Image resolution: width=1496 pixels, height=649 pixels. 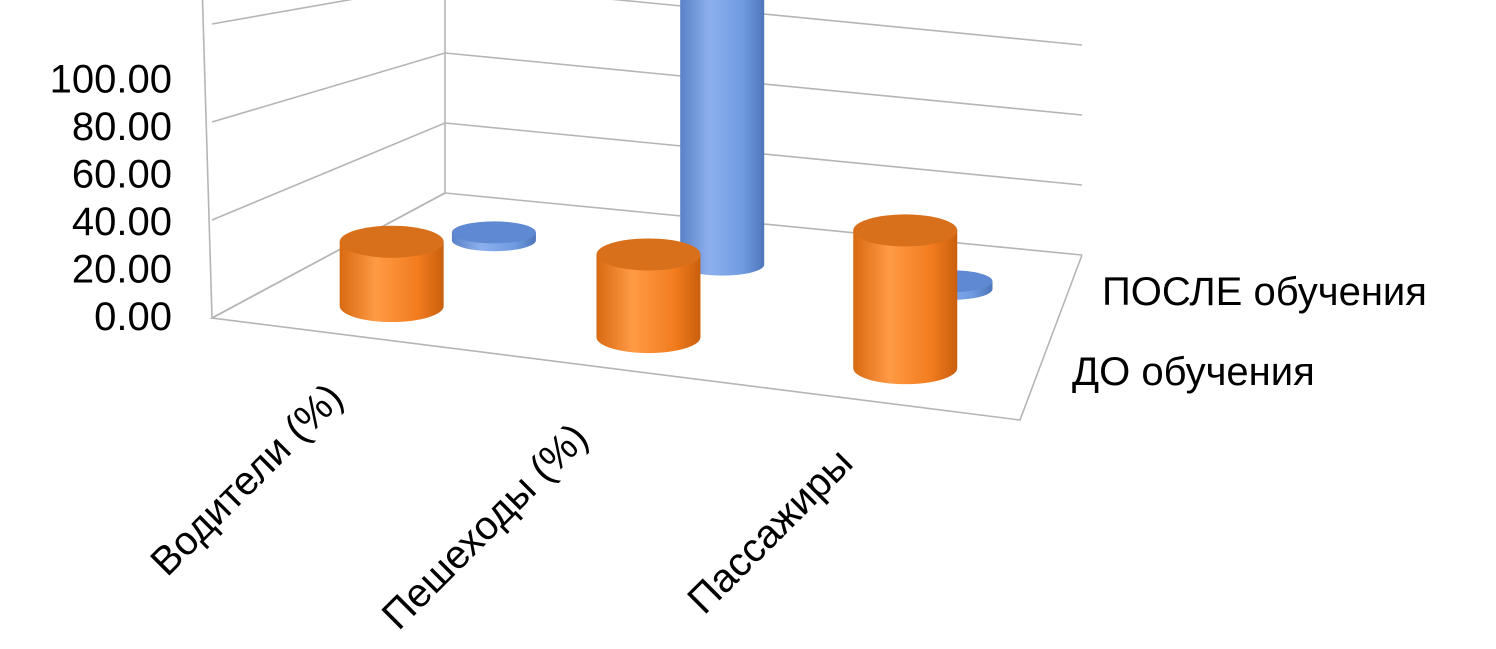 What do you see at coordinates (122, 175) in the screenshot?
I see `y-tick-label: 60.00` at bounding box center [122, 175].